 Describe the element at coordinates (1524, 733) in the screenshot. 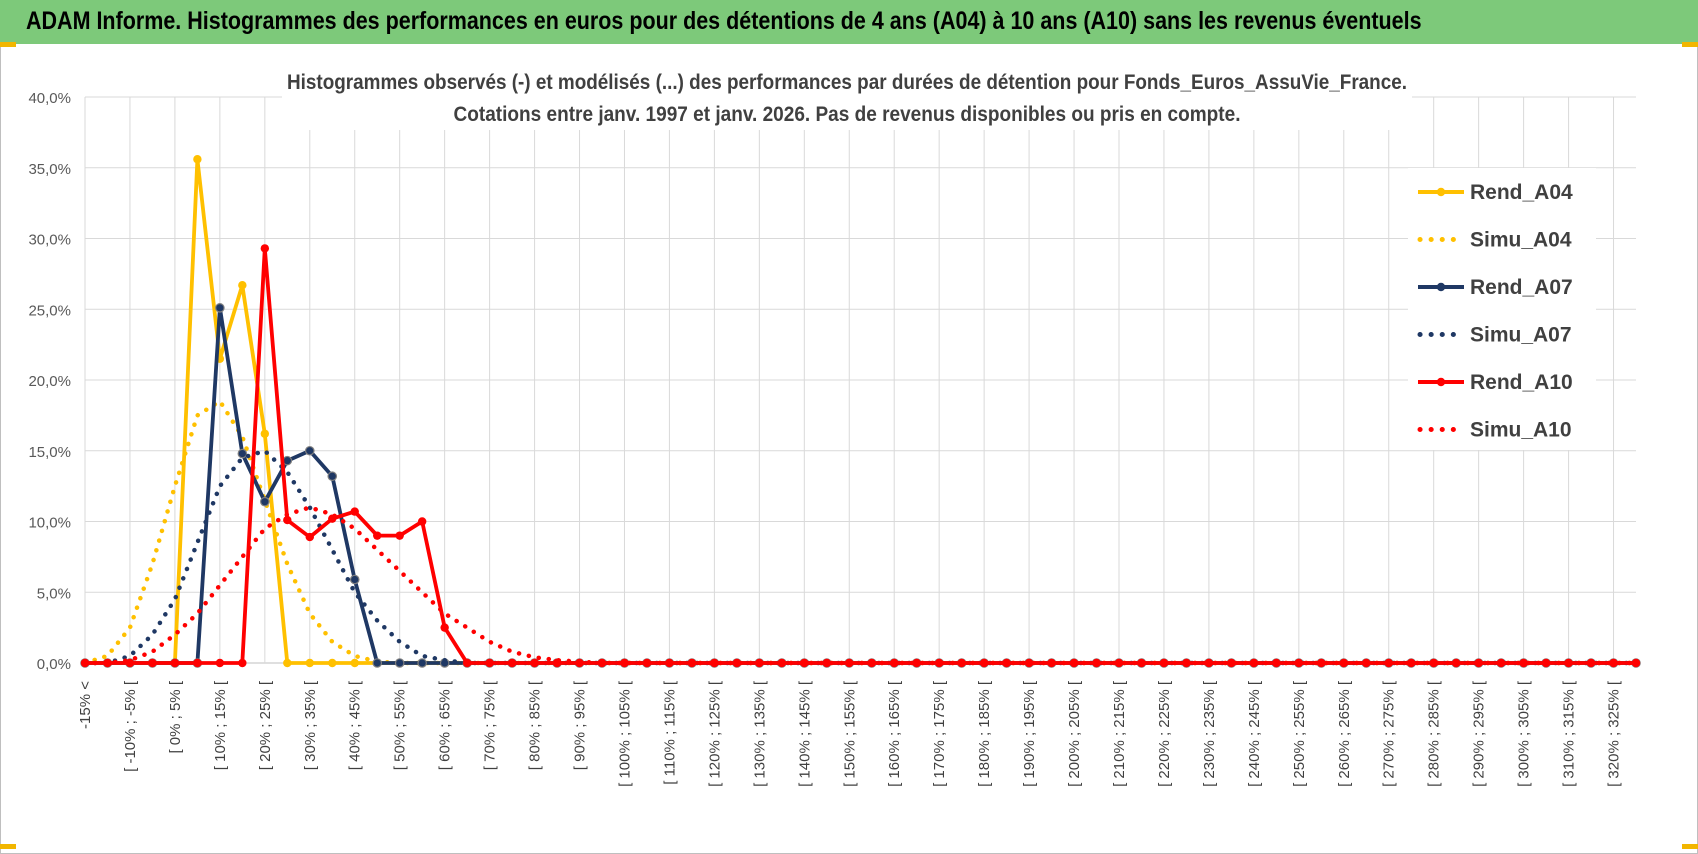

I see `x-tick-label: [ 300% ; 305% [` at that location.